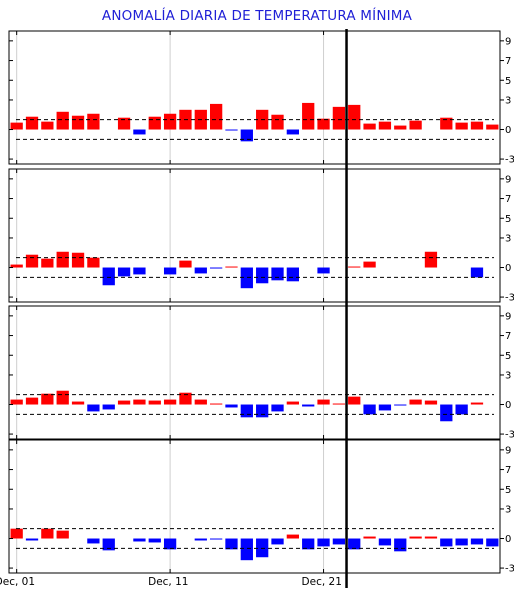 Image resolution: width=514 pixels, height=590 pixels. Describe the element at coordinates (509, 435) in the screenshot. I see `y-tick-label: -3` at that location.